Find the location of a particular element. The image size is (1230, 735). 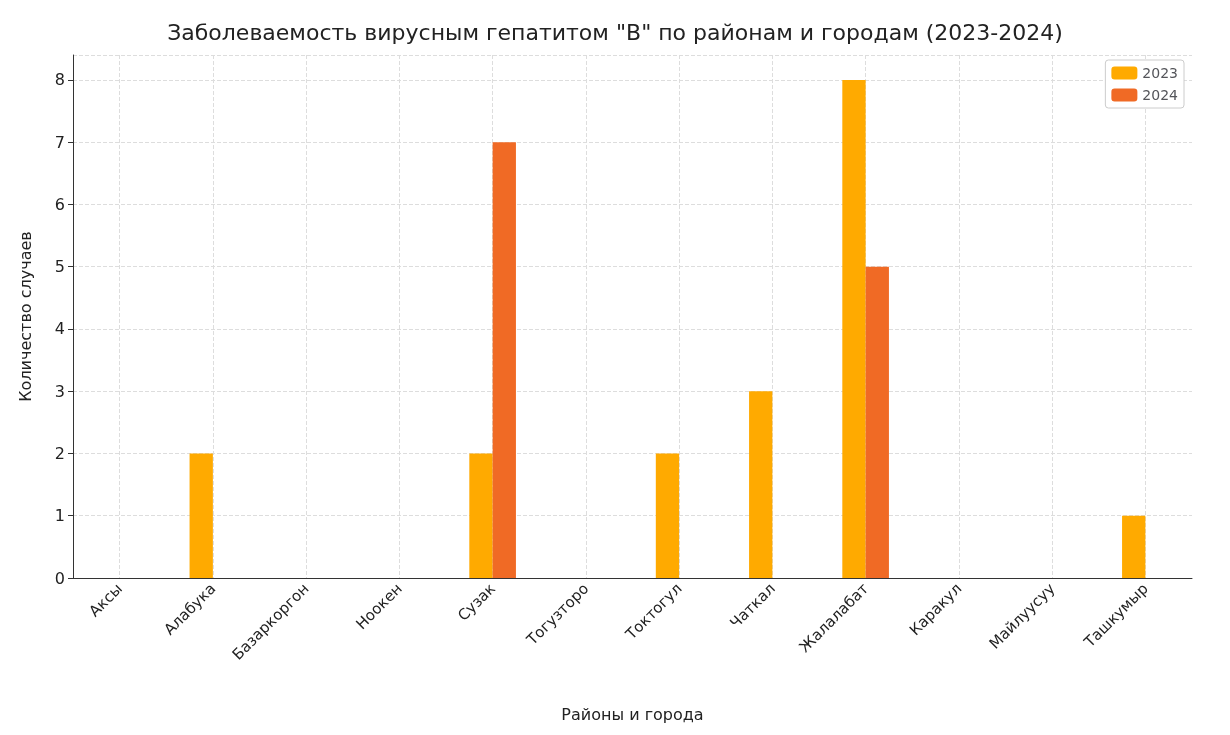

y-tick-label: 6 is located at coordinates (59, 204).